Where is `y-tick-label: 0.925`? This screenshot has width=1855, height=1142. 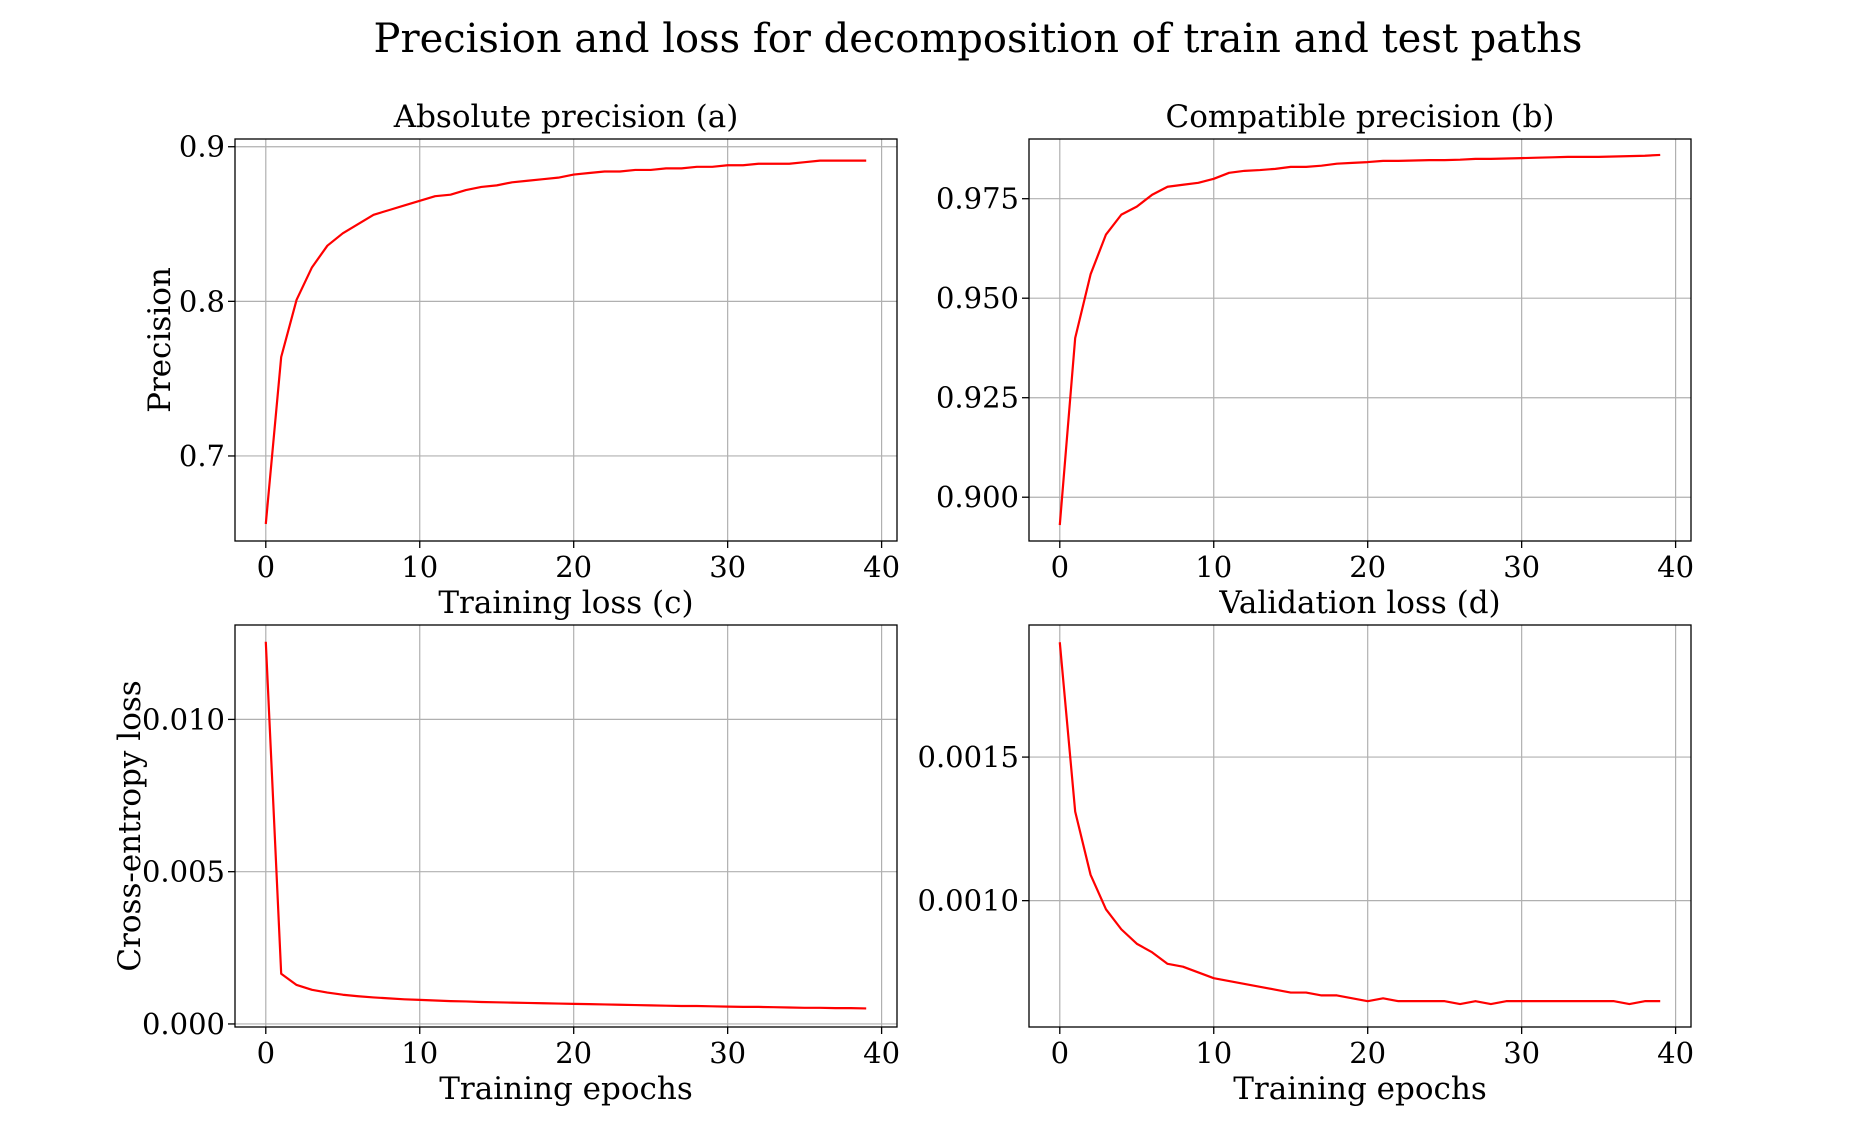 y-tick-label: 0.925 is located at coordinates (977, 398).